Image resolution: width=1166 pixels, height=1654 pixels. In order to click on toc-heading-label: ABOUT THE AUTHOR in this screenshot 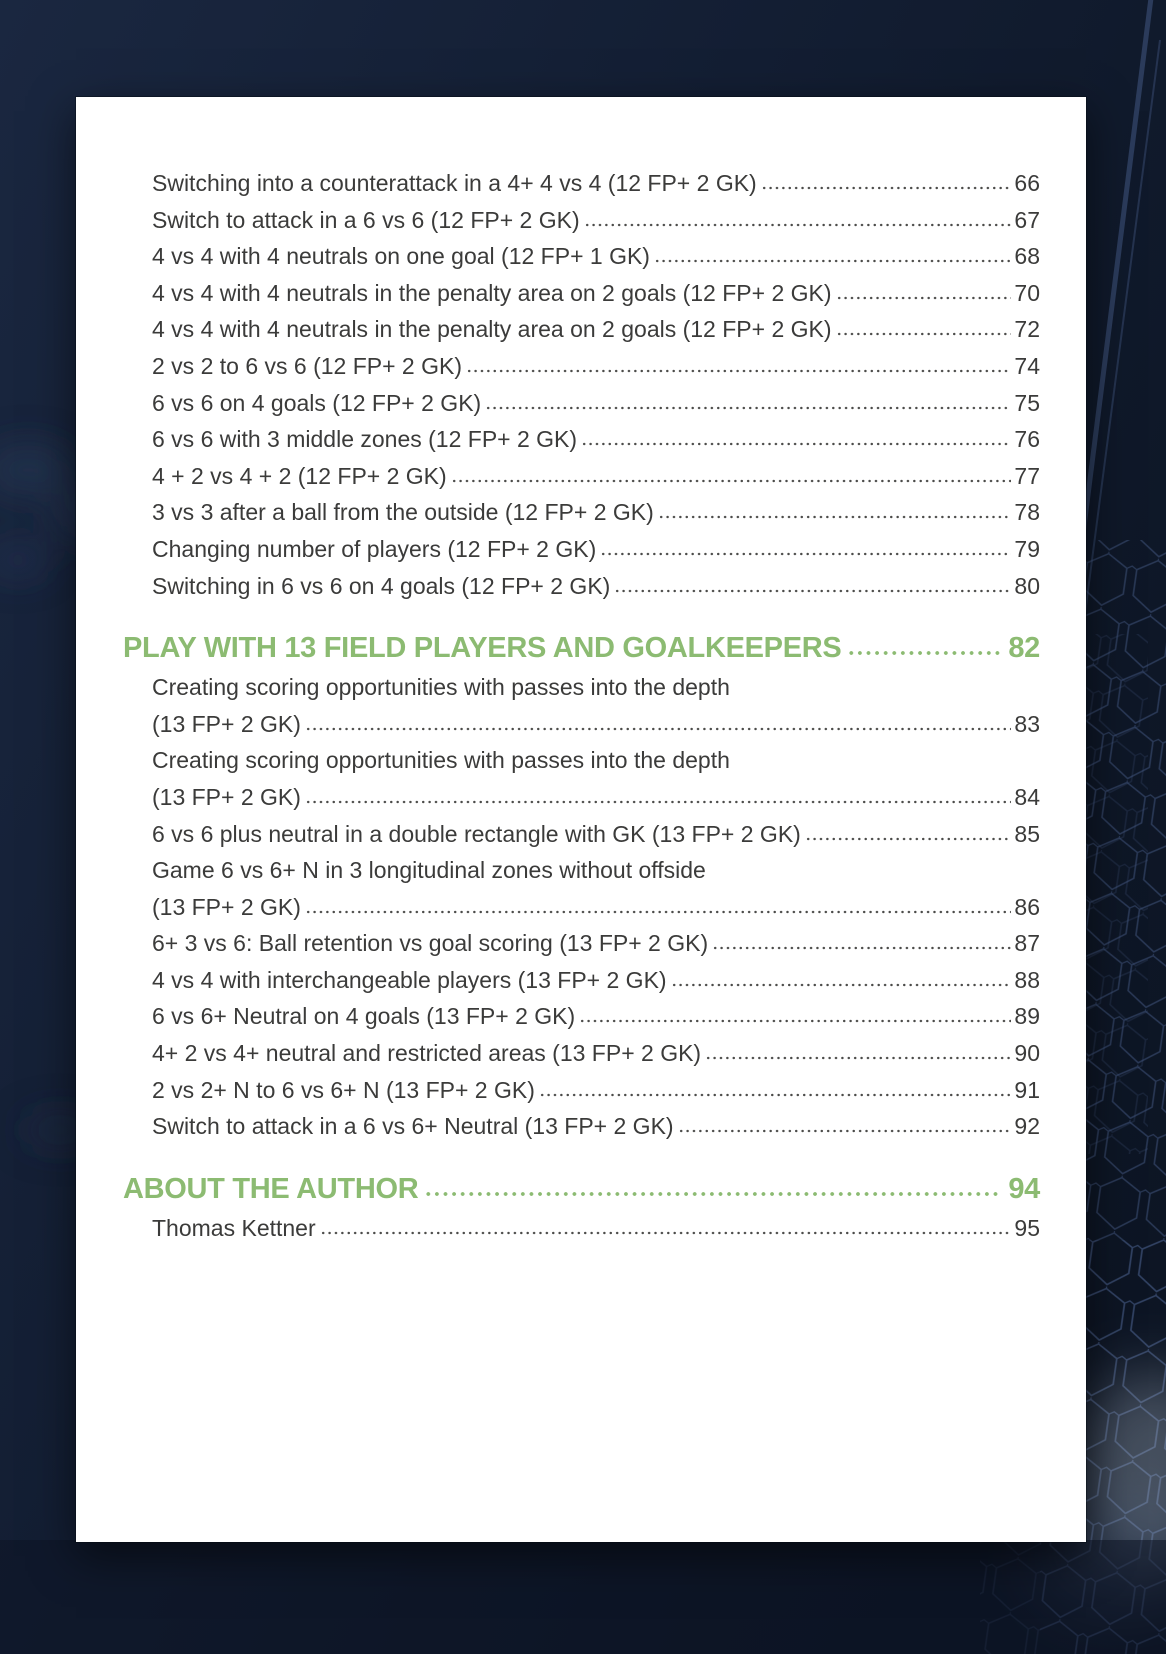, I will do `click(271, 1188)`.